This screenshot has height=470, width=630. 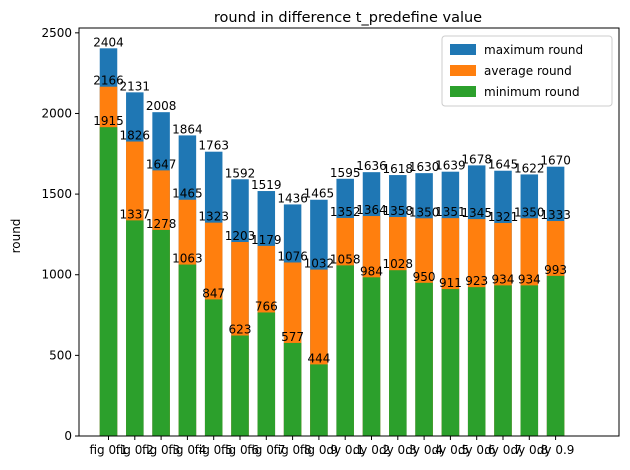 What do you see at coordinates (450, 166) in the screenshot?
I see `data-label: 1639` at bounding box center [450, 166].